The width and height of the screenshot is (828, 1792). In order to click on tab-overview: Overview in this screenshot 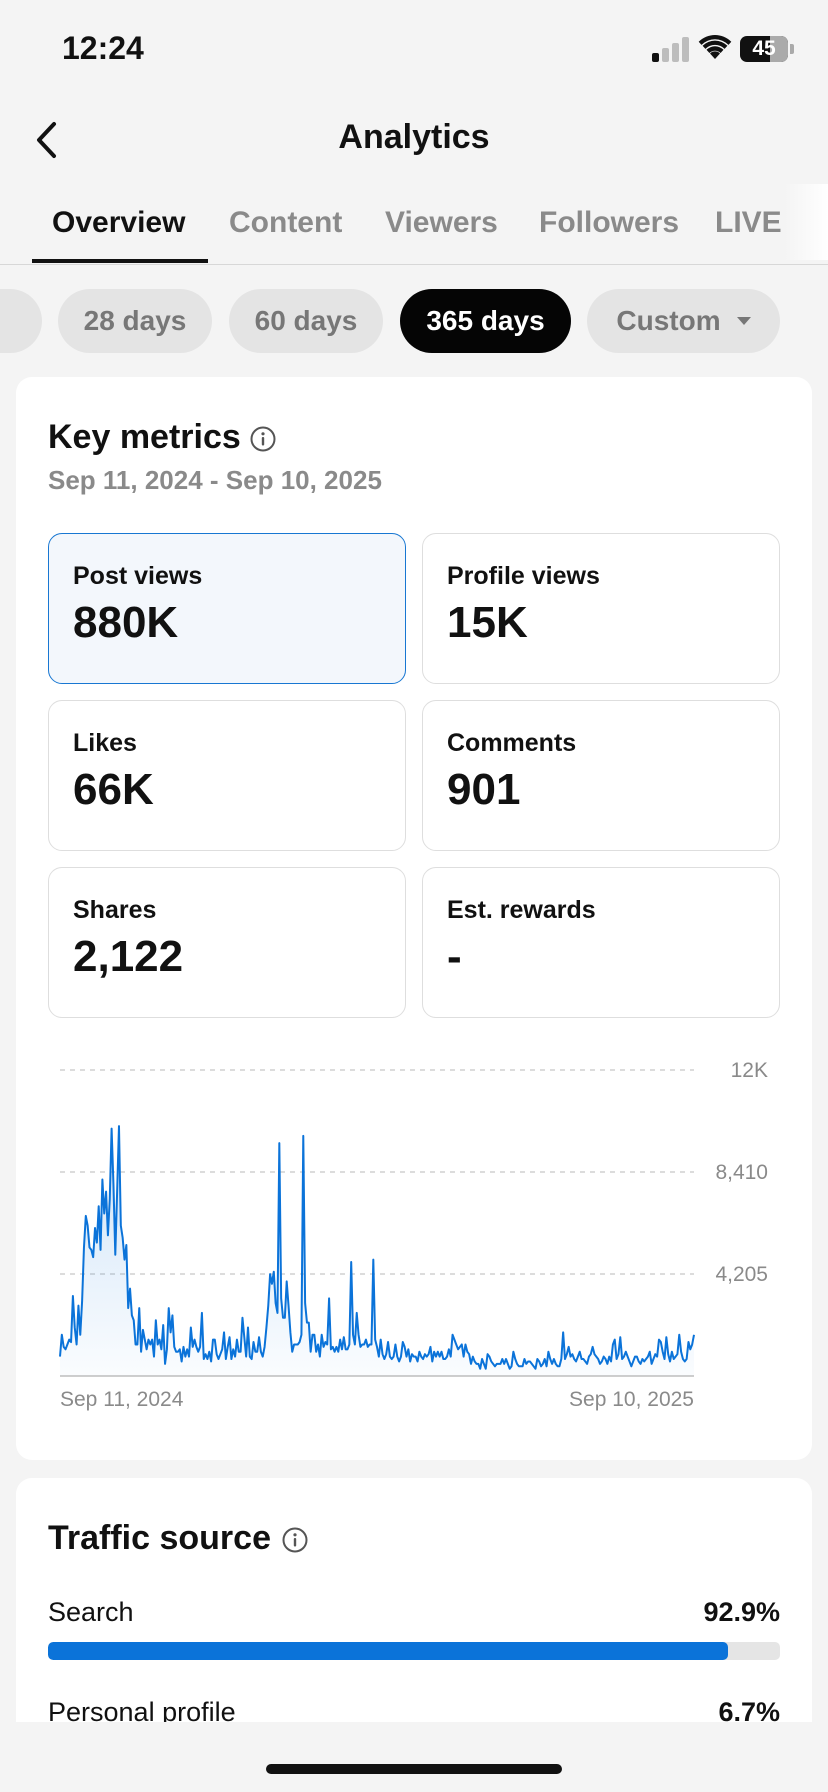, I will do `click(119, 222)`.